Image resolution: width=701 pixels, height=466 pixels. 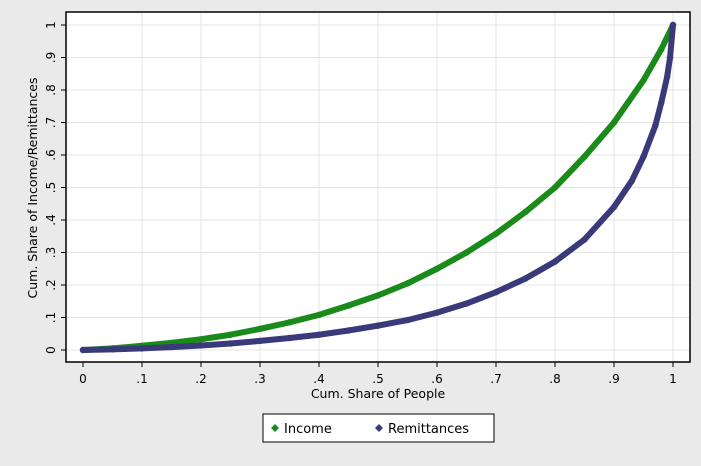 What do you see at coordinates (613, 379) in the screenshot?
I see `x-tick-label: .9` at bounding box center [613, 379].